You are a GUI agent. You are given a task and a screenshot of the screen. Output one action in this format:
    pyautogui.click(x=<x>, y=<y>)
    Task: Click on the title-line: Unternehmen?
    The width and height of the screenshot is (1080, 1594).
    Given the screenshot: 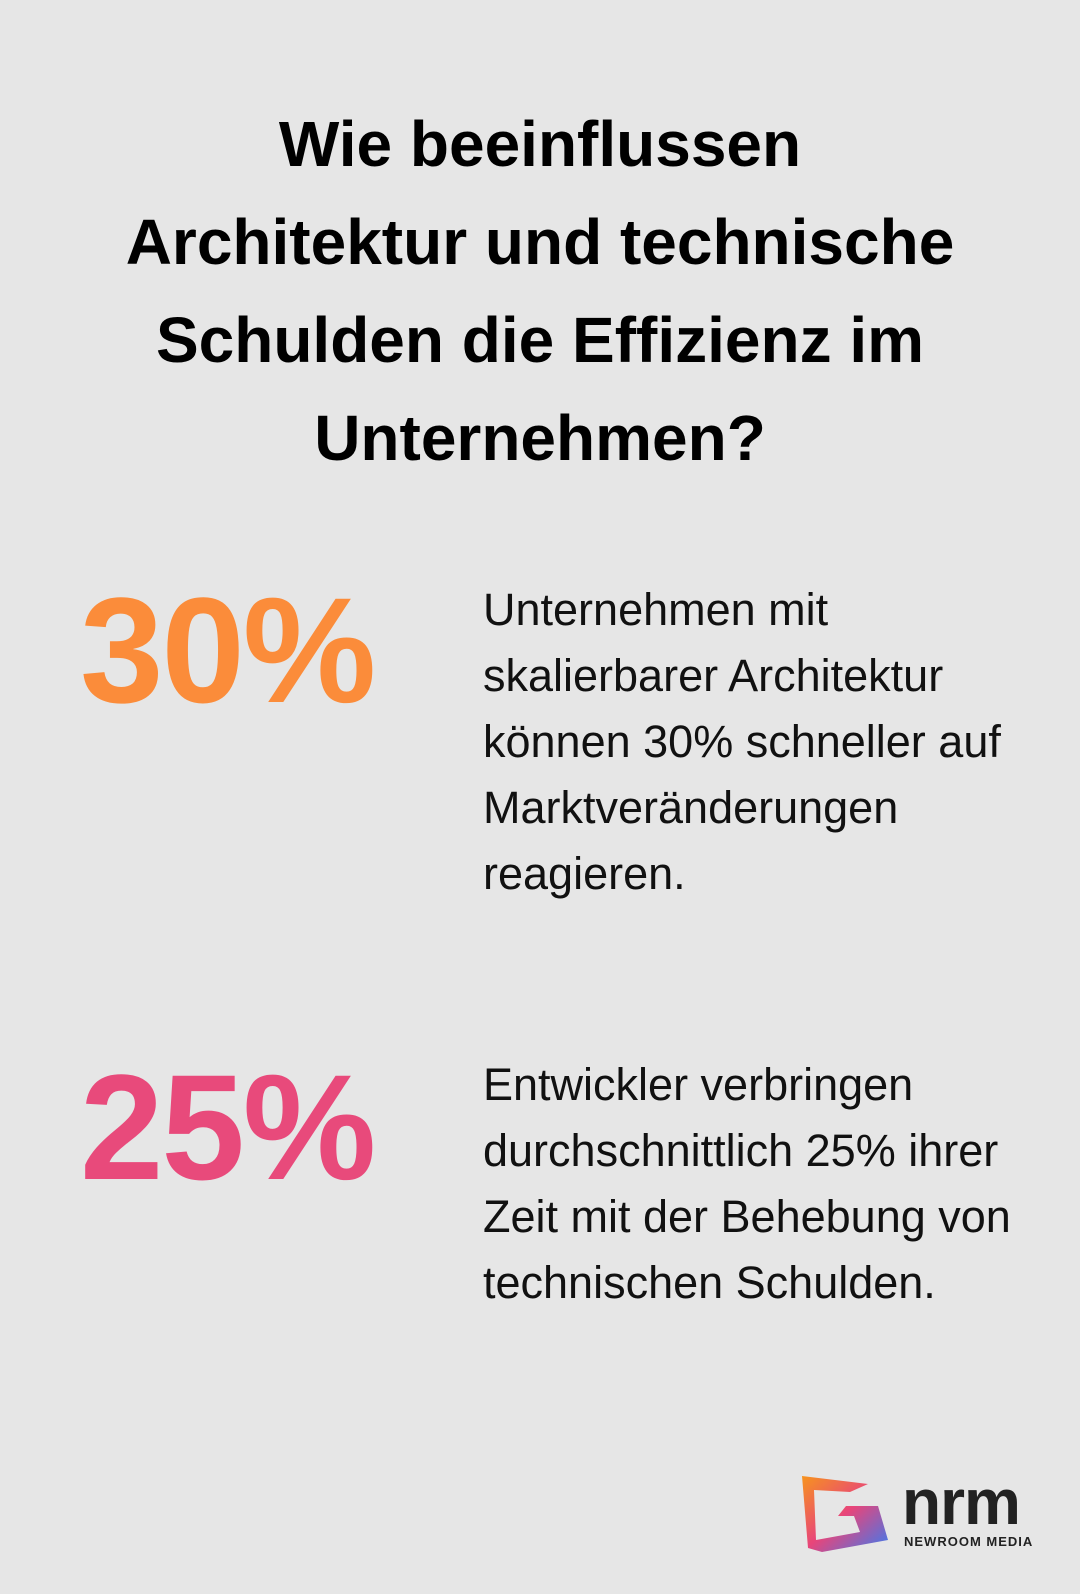 What is the action you would take?
    pyautogui.click(x=540, y=438)
    